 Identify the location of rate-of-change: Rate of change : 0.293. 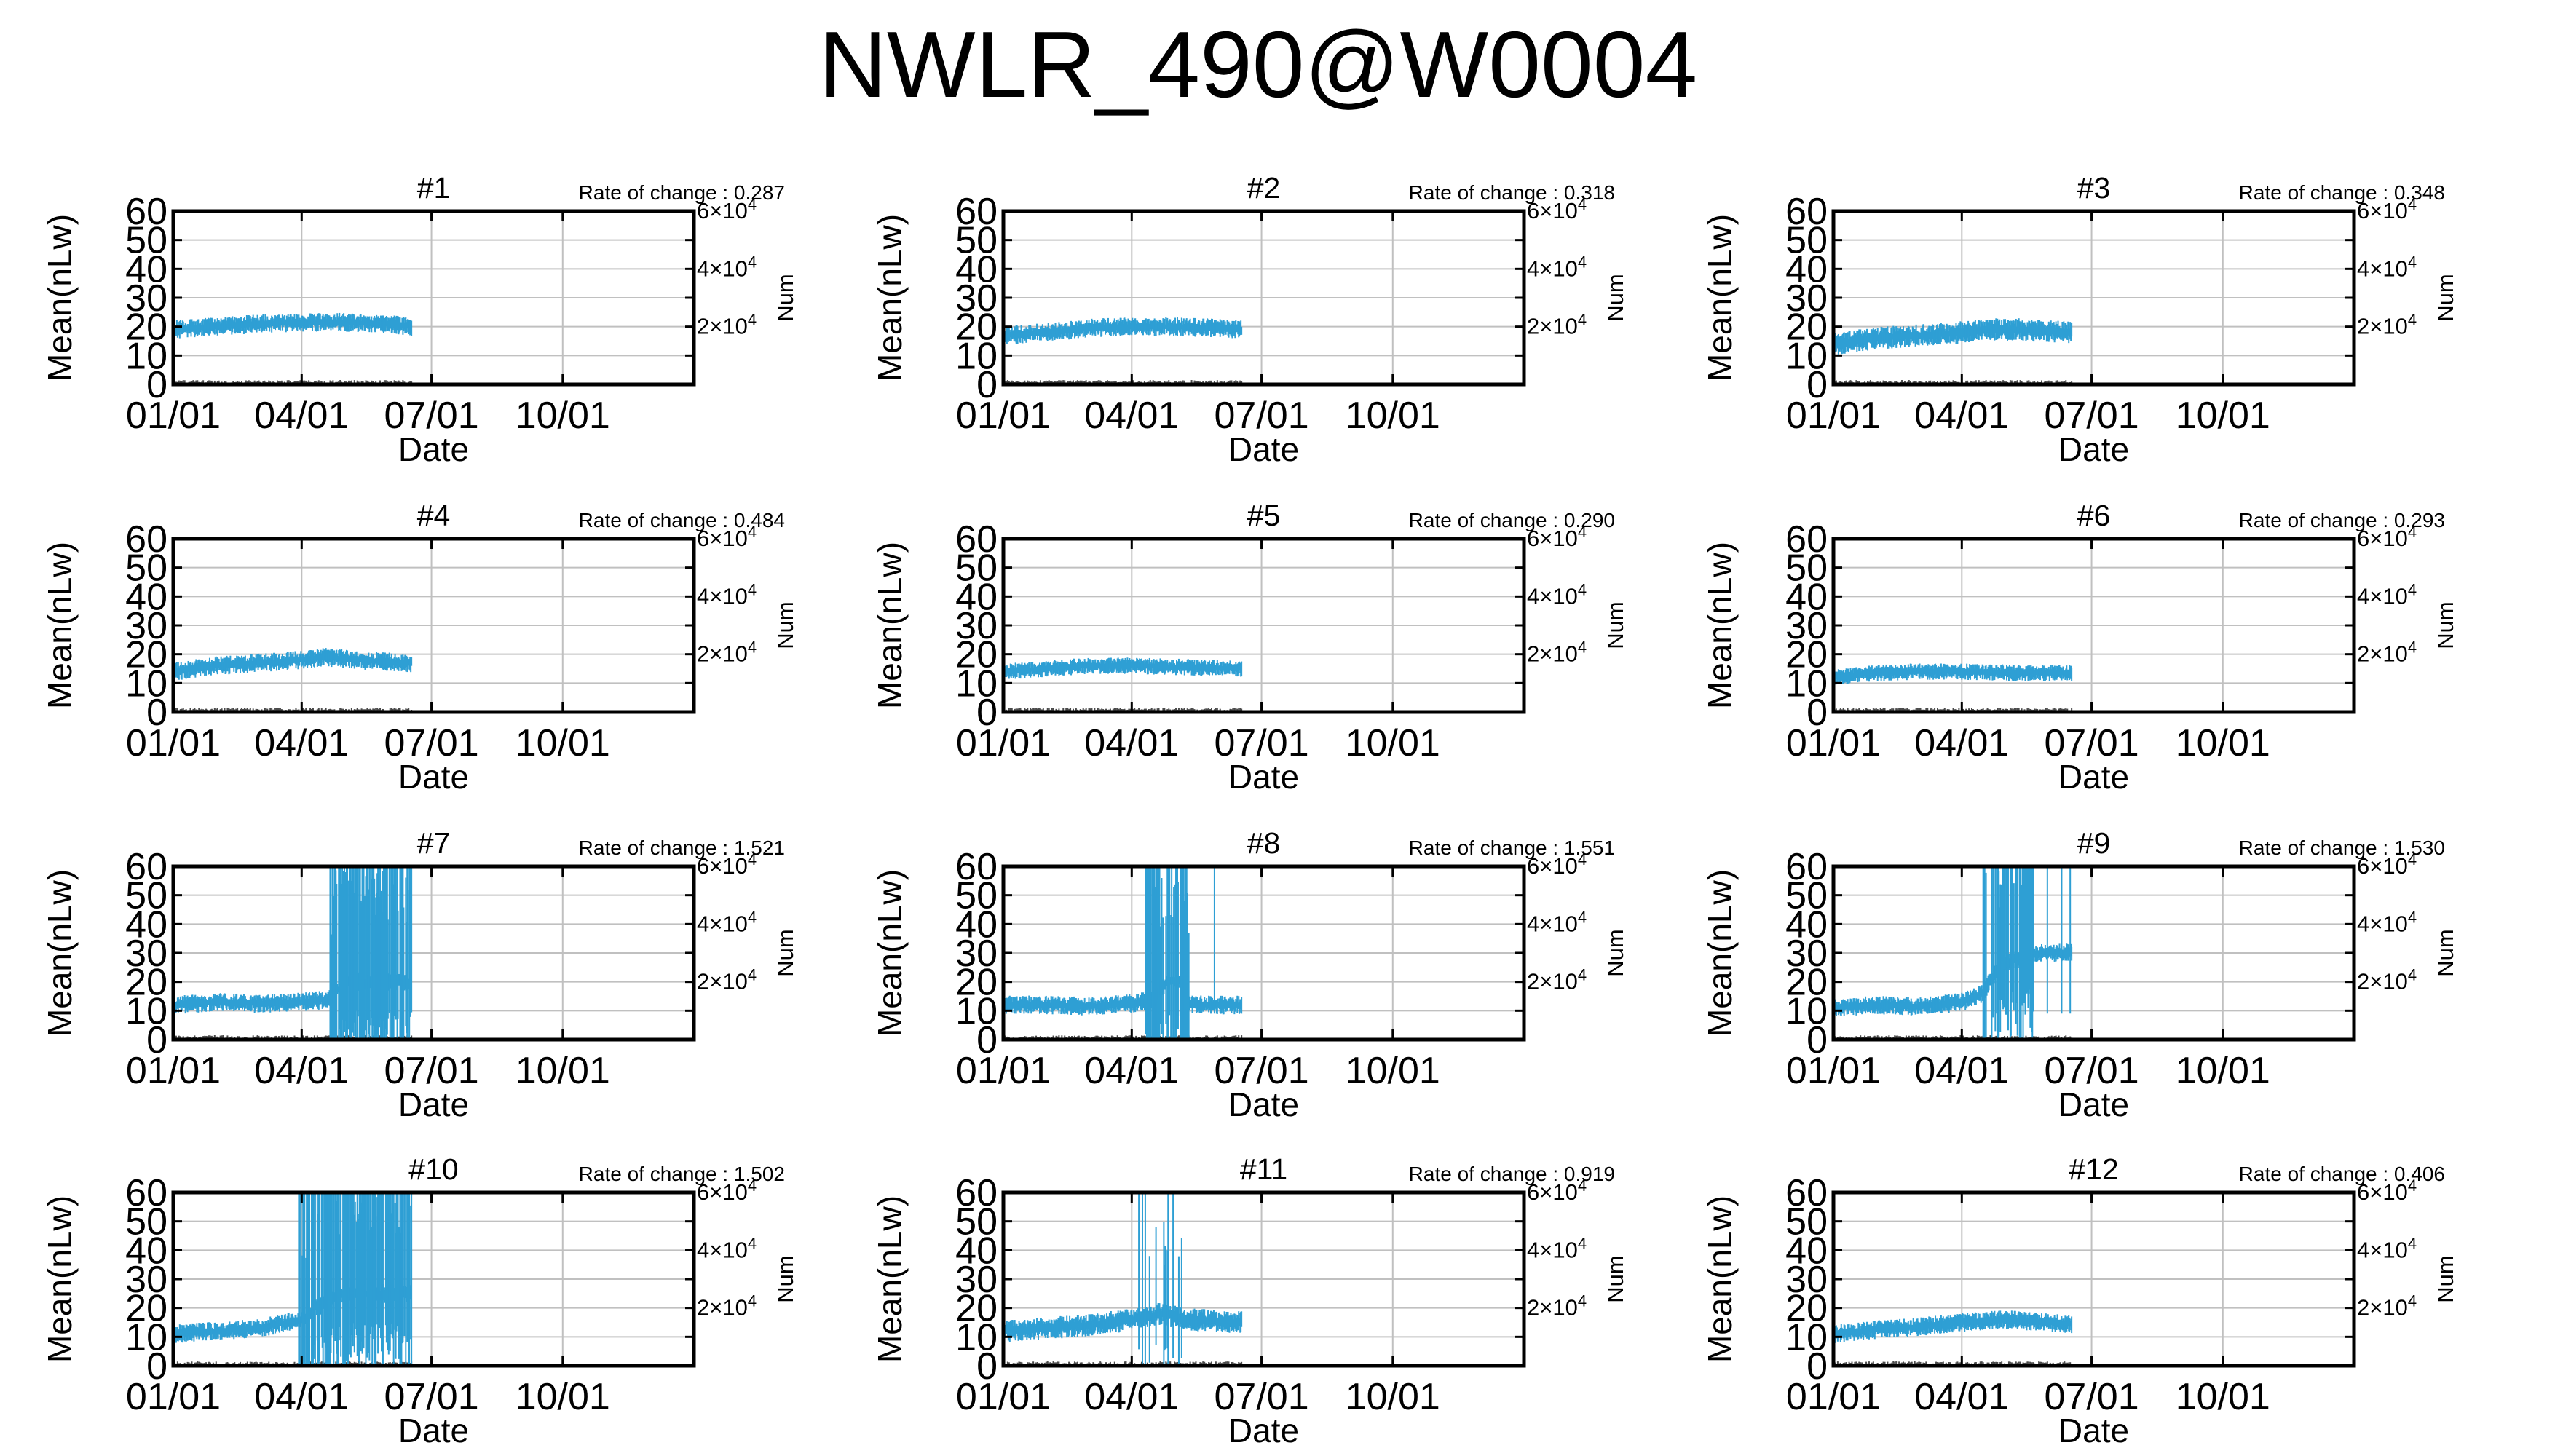
(2342, 520).